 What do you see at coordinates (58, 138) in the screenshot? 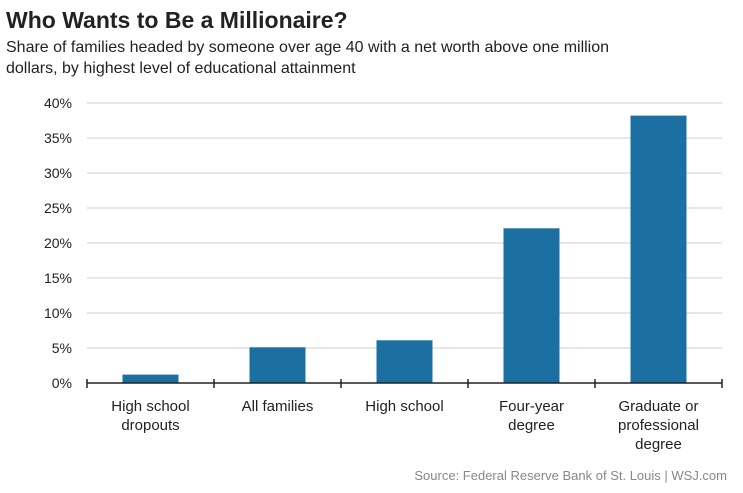
I see `y-tick-label: 35%` at bounding box center [58, 138].